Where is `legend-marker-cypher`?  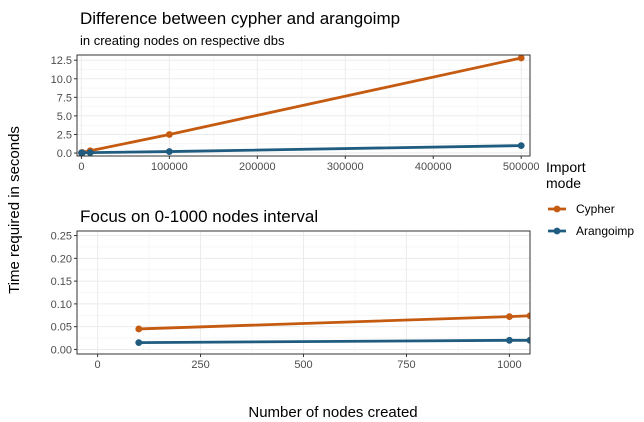
legend-marker-cypher is located at coordinates (557, 209).